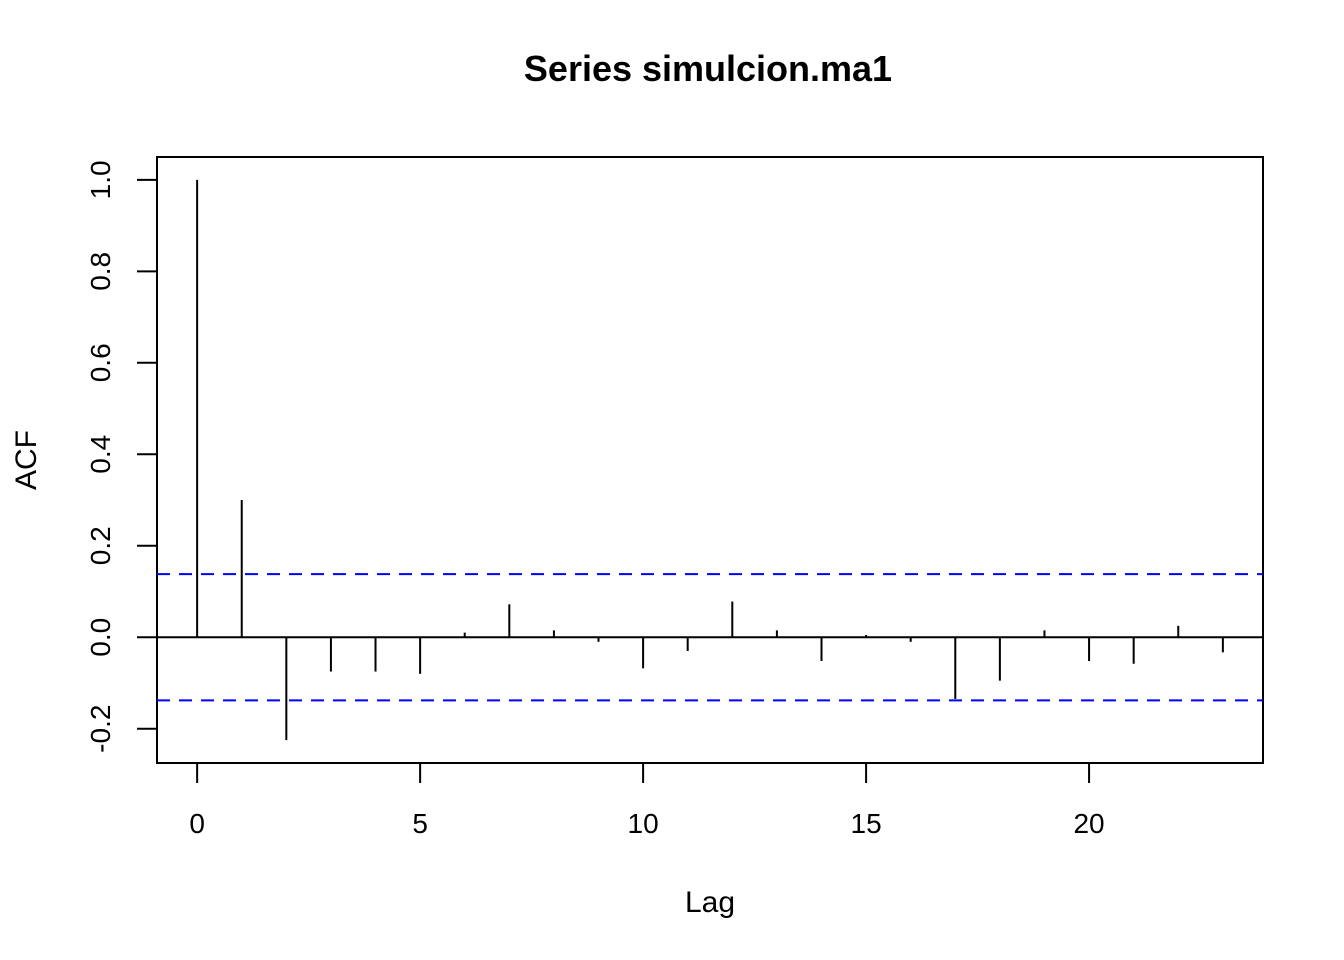  I want to click on x-tick-label: 0, so click(197, 823).